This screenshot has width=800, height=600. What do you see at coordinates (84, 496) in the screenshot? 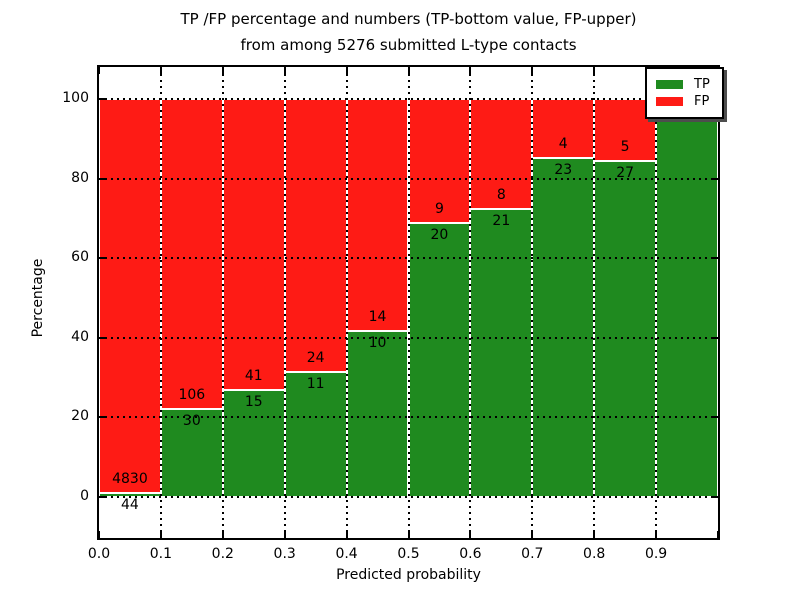
I see `y-tick-label: 0` at bounding box center [84, 496].